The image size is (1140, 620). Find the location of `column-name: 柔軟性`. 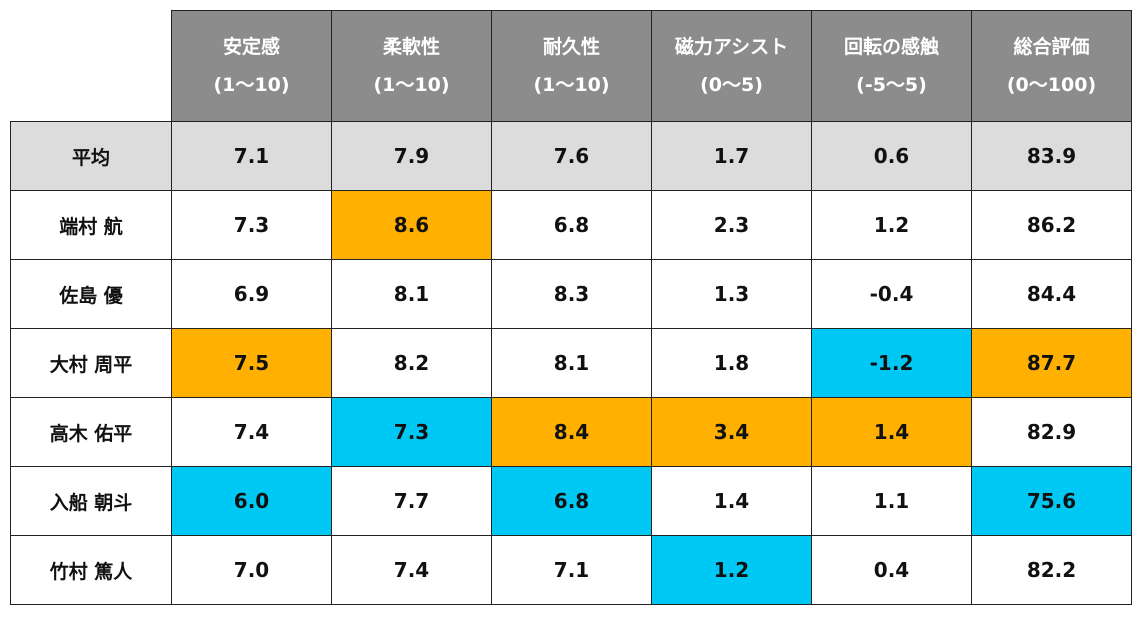

column-name: 柔軟性 is located at coordinates (411, 47).